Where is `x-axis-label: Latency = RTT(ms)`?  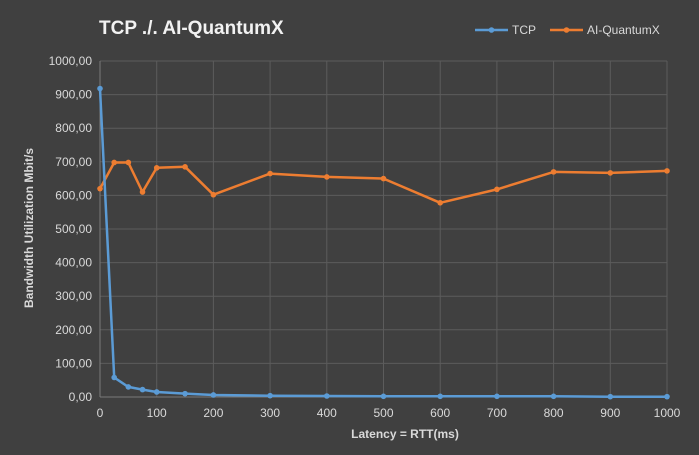
x-axis-label: Latency = RTT(ms) is located at coordinates (405, 434).